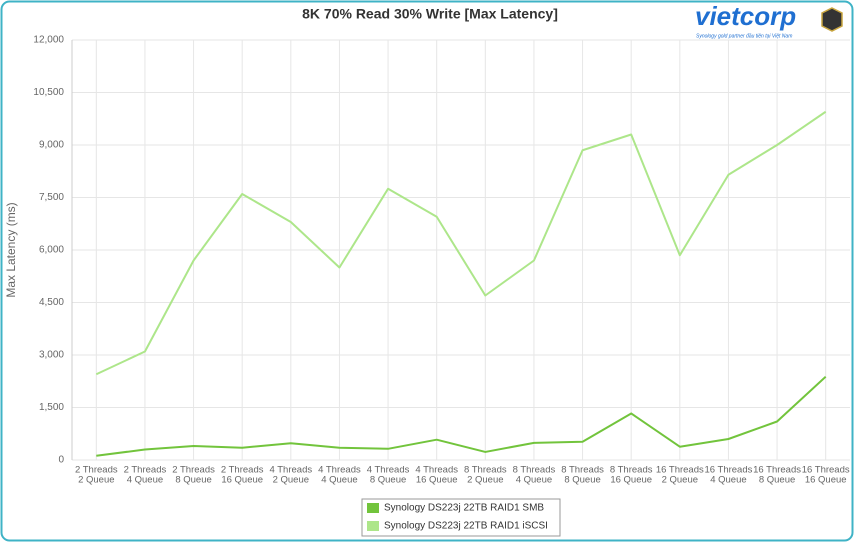 This screenshot has height=542, width=854. What do you see at coordinates (51, 145) in the screenshot?
I see `y-tick-label: 9,000` at bounding box center [51, 145].